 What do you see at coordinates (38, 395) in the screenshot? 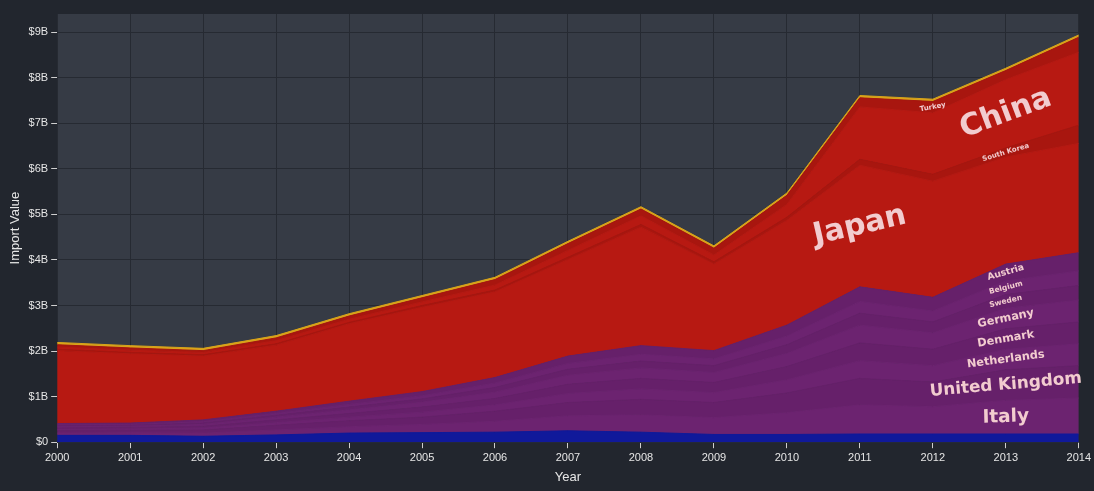
I see `y-tick-label: $1B` at bounding box center [38, 395].